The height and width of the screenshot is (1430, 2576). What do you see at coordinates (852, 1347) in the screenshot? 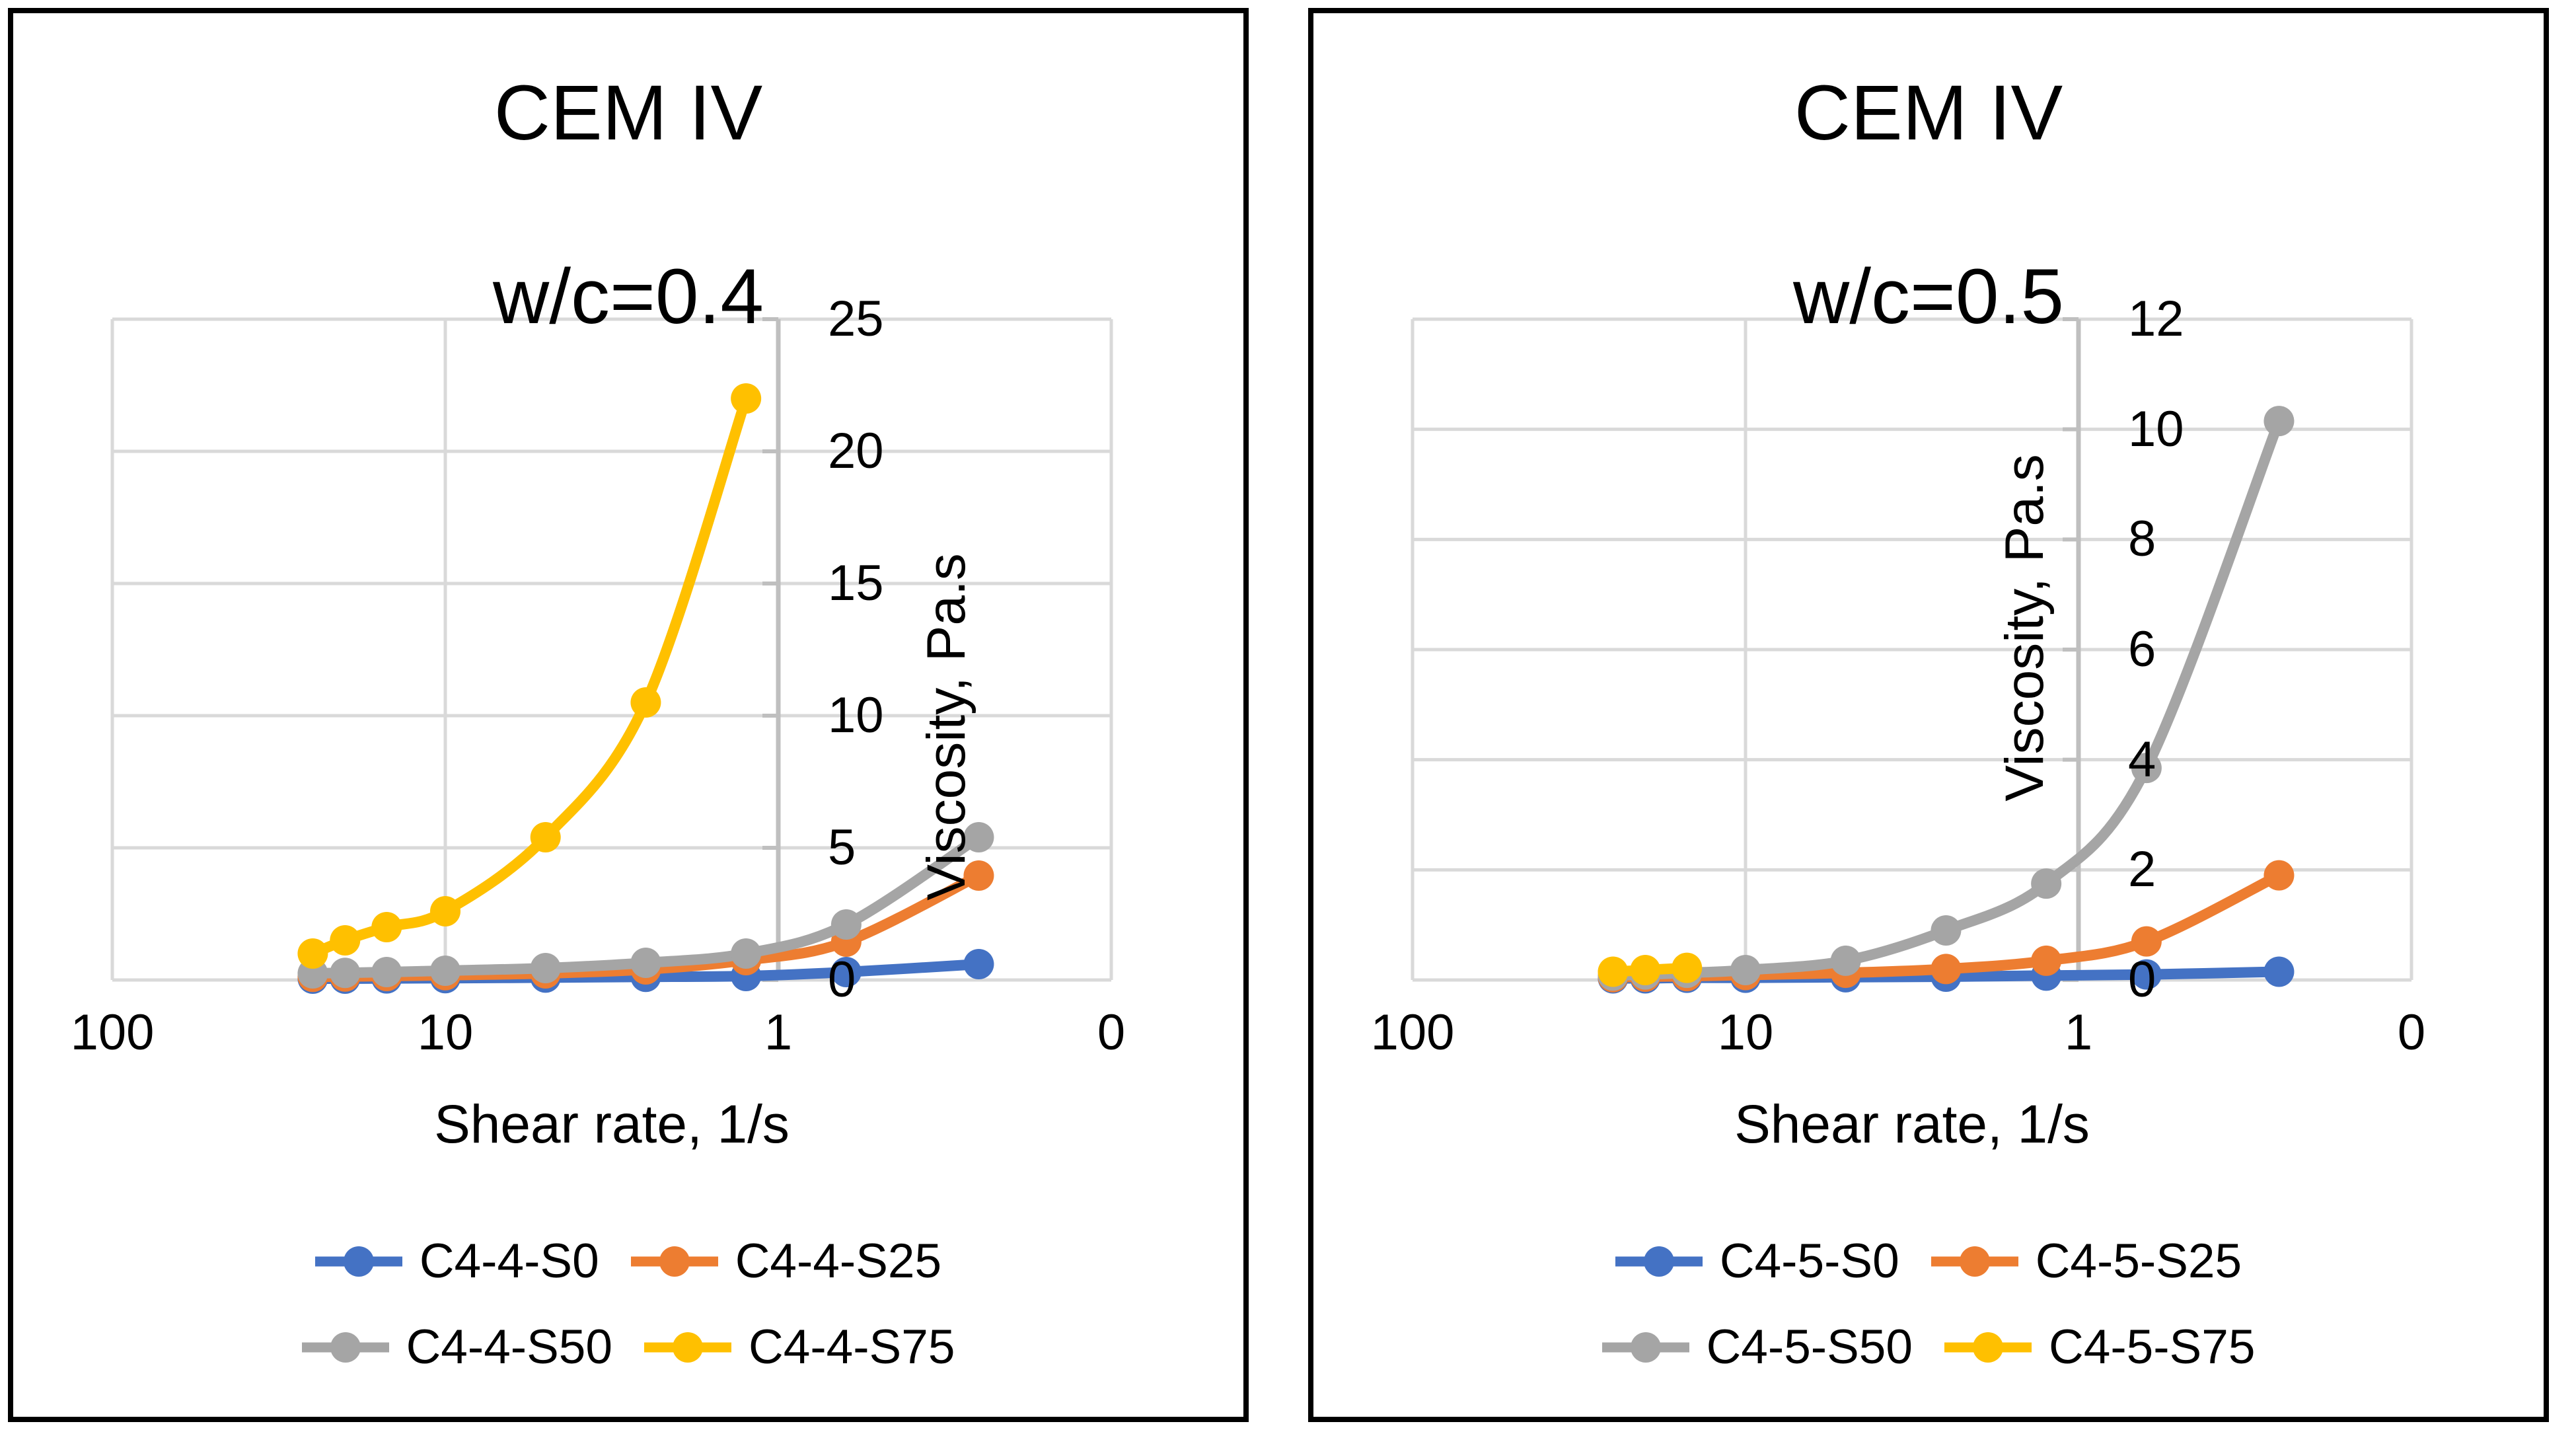
I see `legend-label: C4-4-S75` at bounding box center [852, 1347].